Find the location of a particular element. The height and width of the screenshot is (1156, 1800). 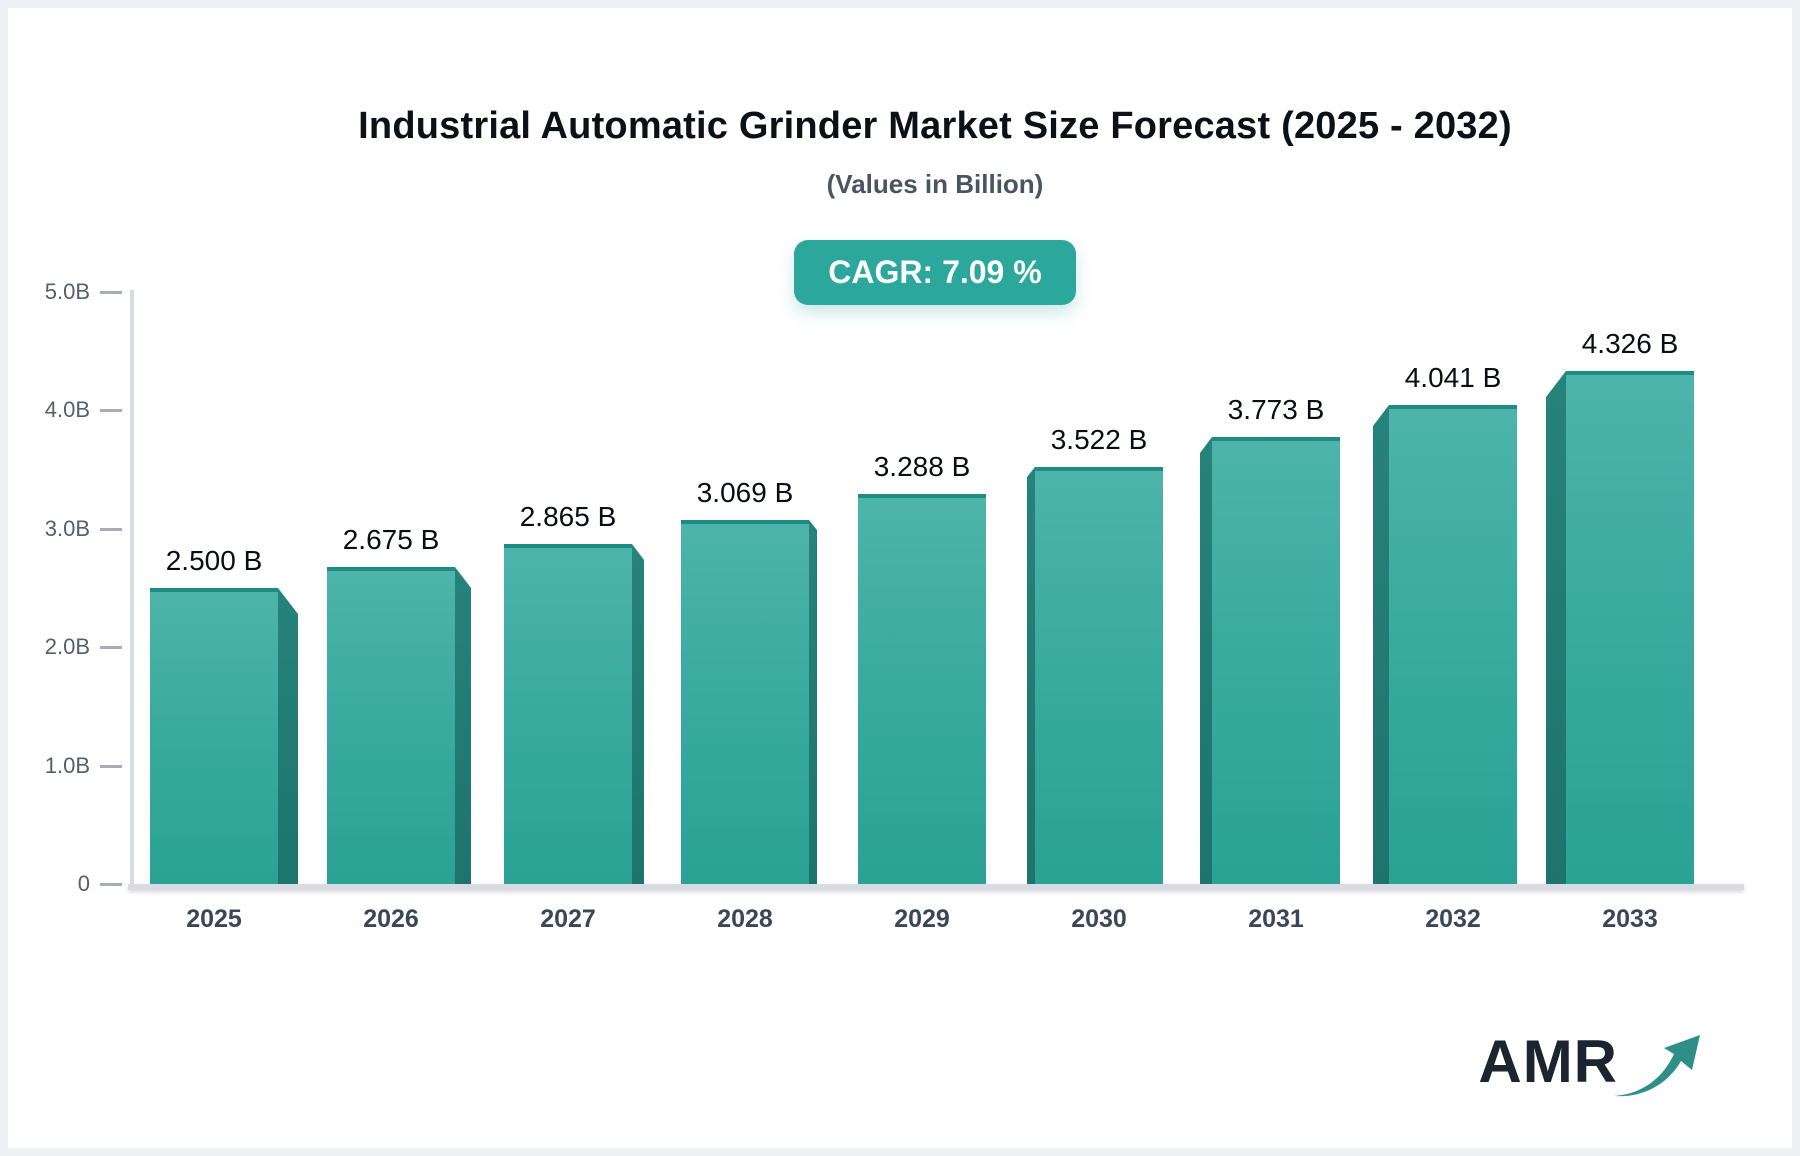

x-axis-label: 2029 is located at coordinates (922, 919).